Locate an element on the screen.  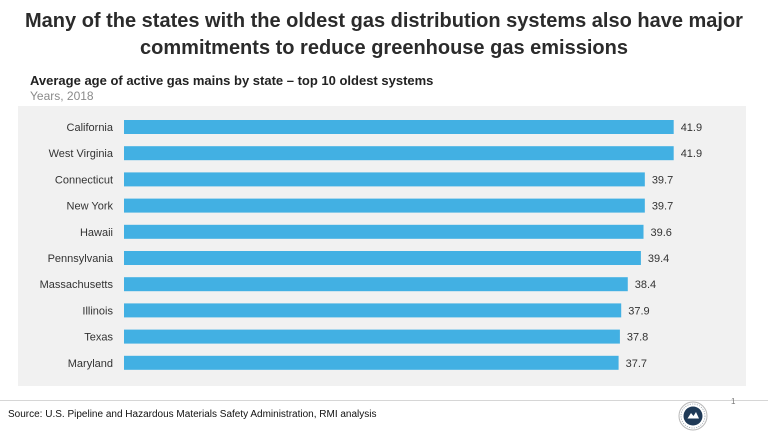
chart-subtitle: Years, 2018 is located at coordinates (62, 96).